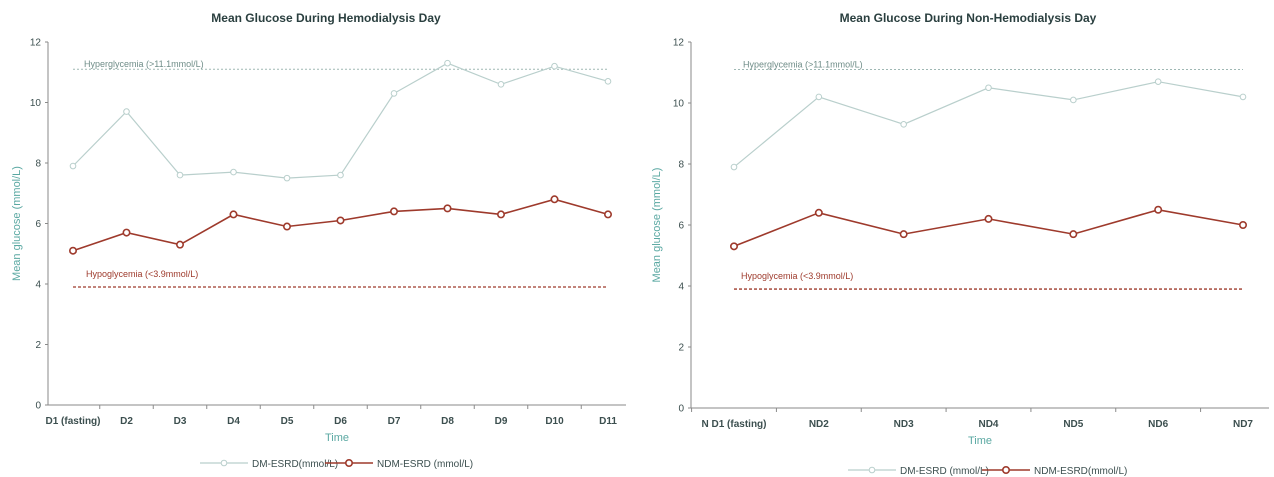 The image size is (1274, 477). What do you see at coordinates (734, 424) in the screenshot?
I see `x-tick-label: N D1 (fasting)` at bounding box center [734, 424].